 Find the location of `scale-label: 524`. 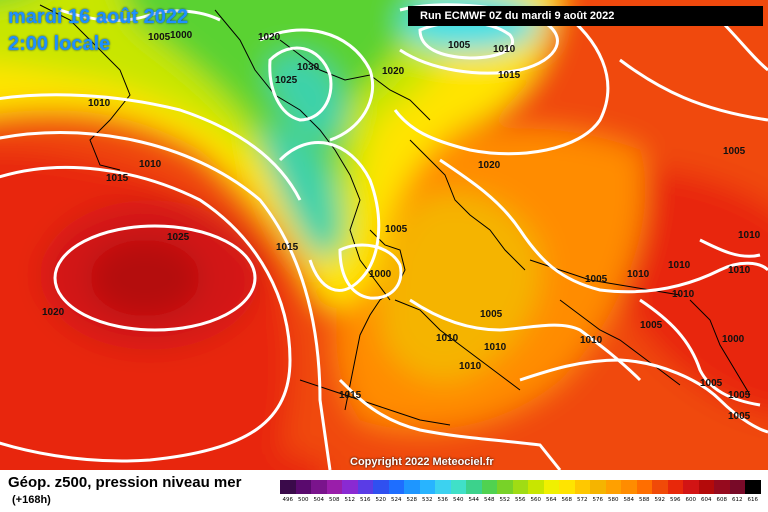

scale-label: 524 is located at coordinates (396, 500).